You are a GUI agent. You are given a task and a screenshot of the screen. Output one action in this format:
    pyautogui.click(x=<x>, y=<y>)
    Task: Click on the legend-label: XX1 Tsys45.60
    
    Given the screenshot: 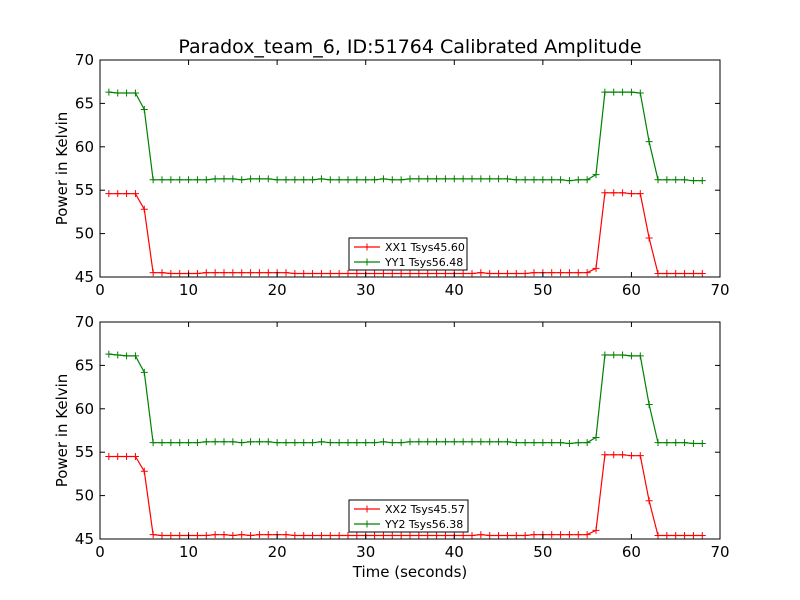 What is the action you would take?
    pyautogui.click(x=425, y=247)
    